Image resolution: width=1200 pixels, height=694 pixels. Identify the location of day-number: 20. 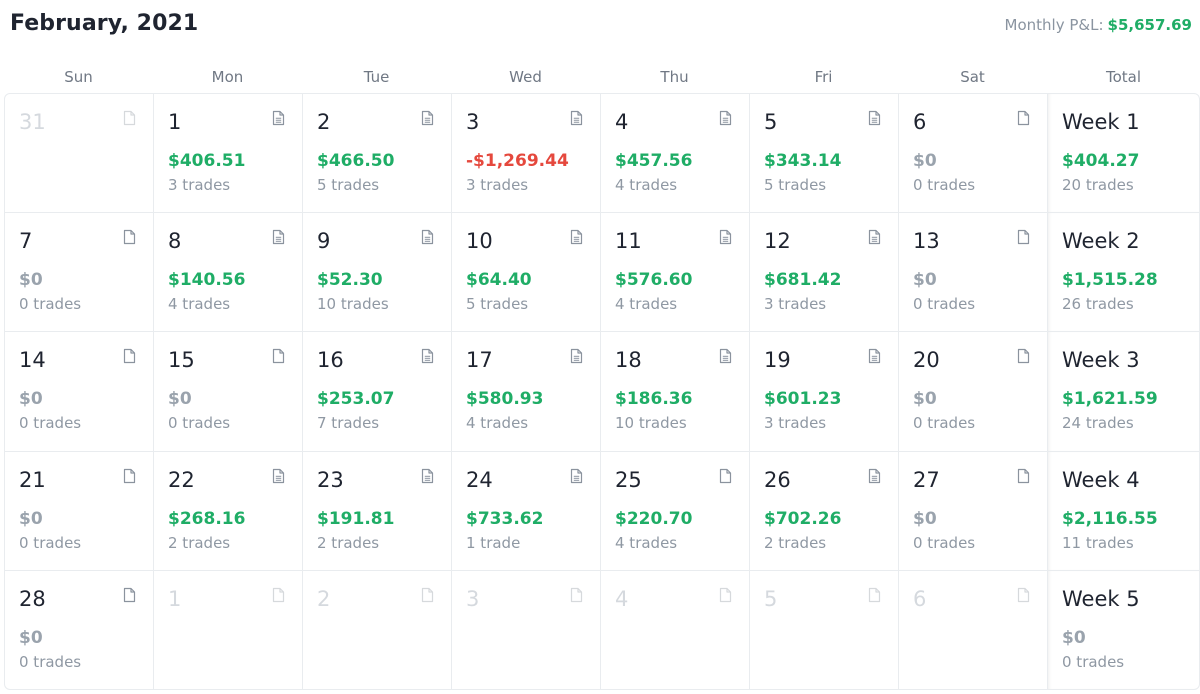
(926, 360).